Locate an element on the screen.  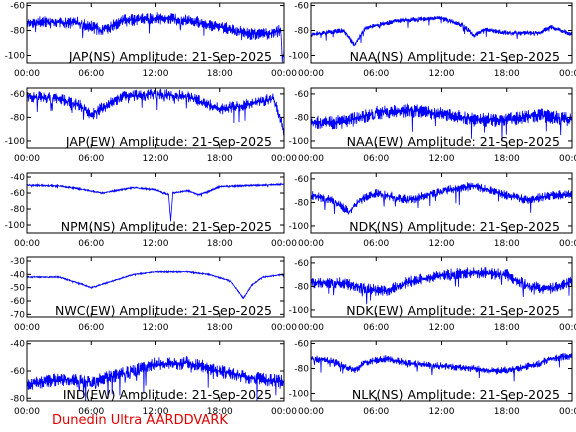
y-tick-label: -70 is located at coordinates (17, 315).